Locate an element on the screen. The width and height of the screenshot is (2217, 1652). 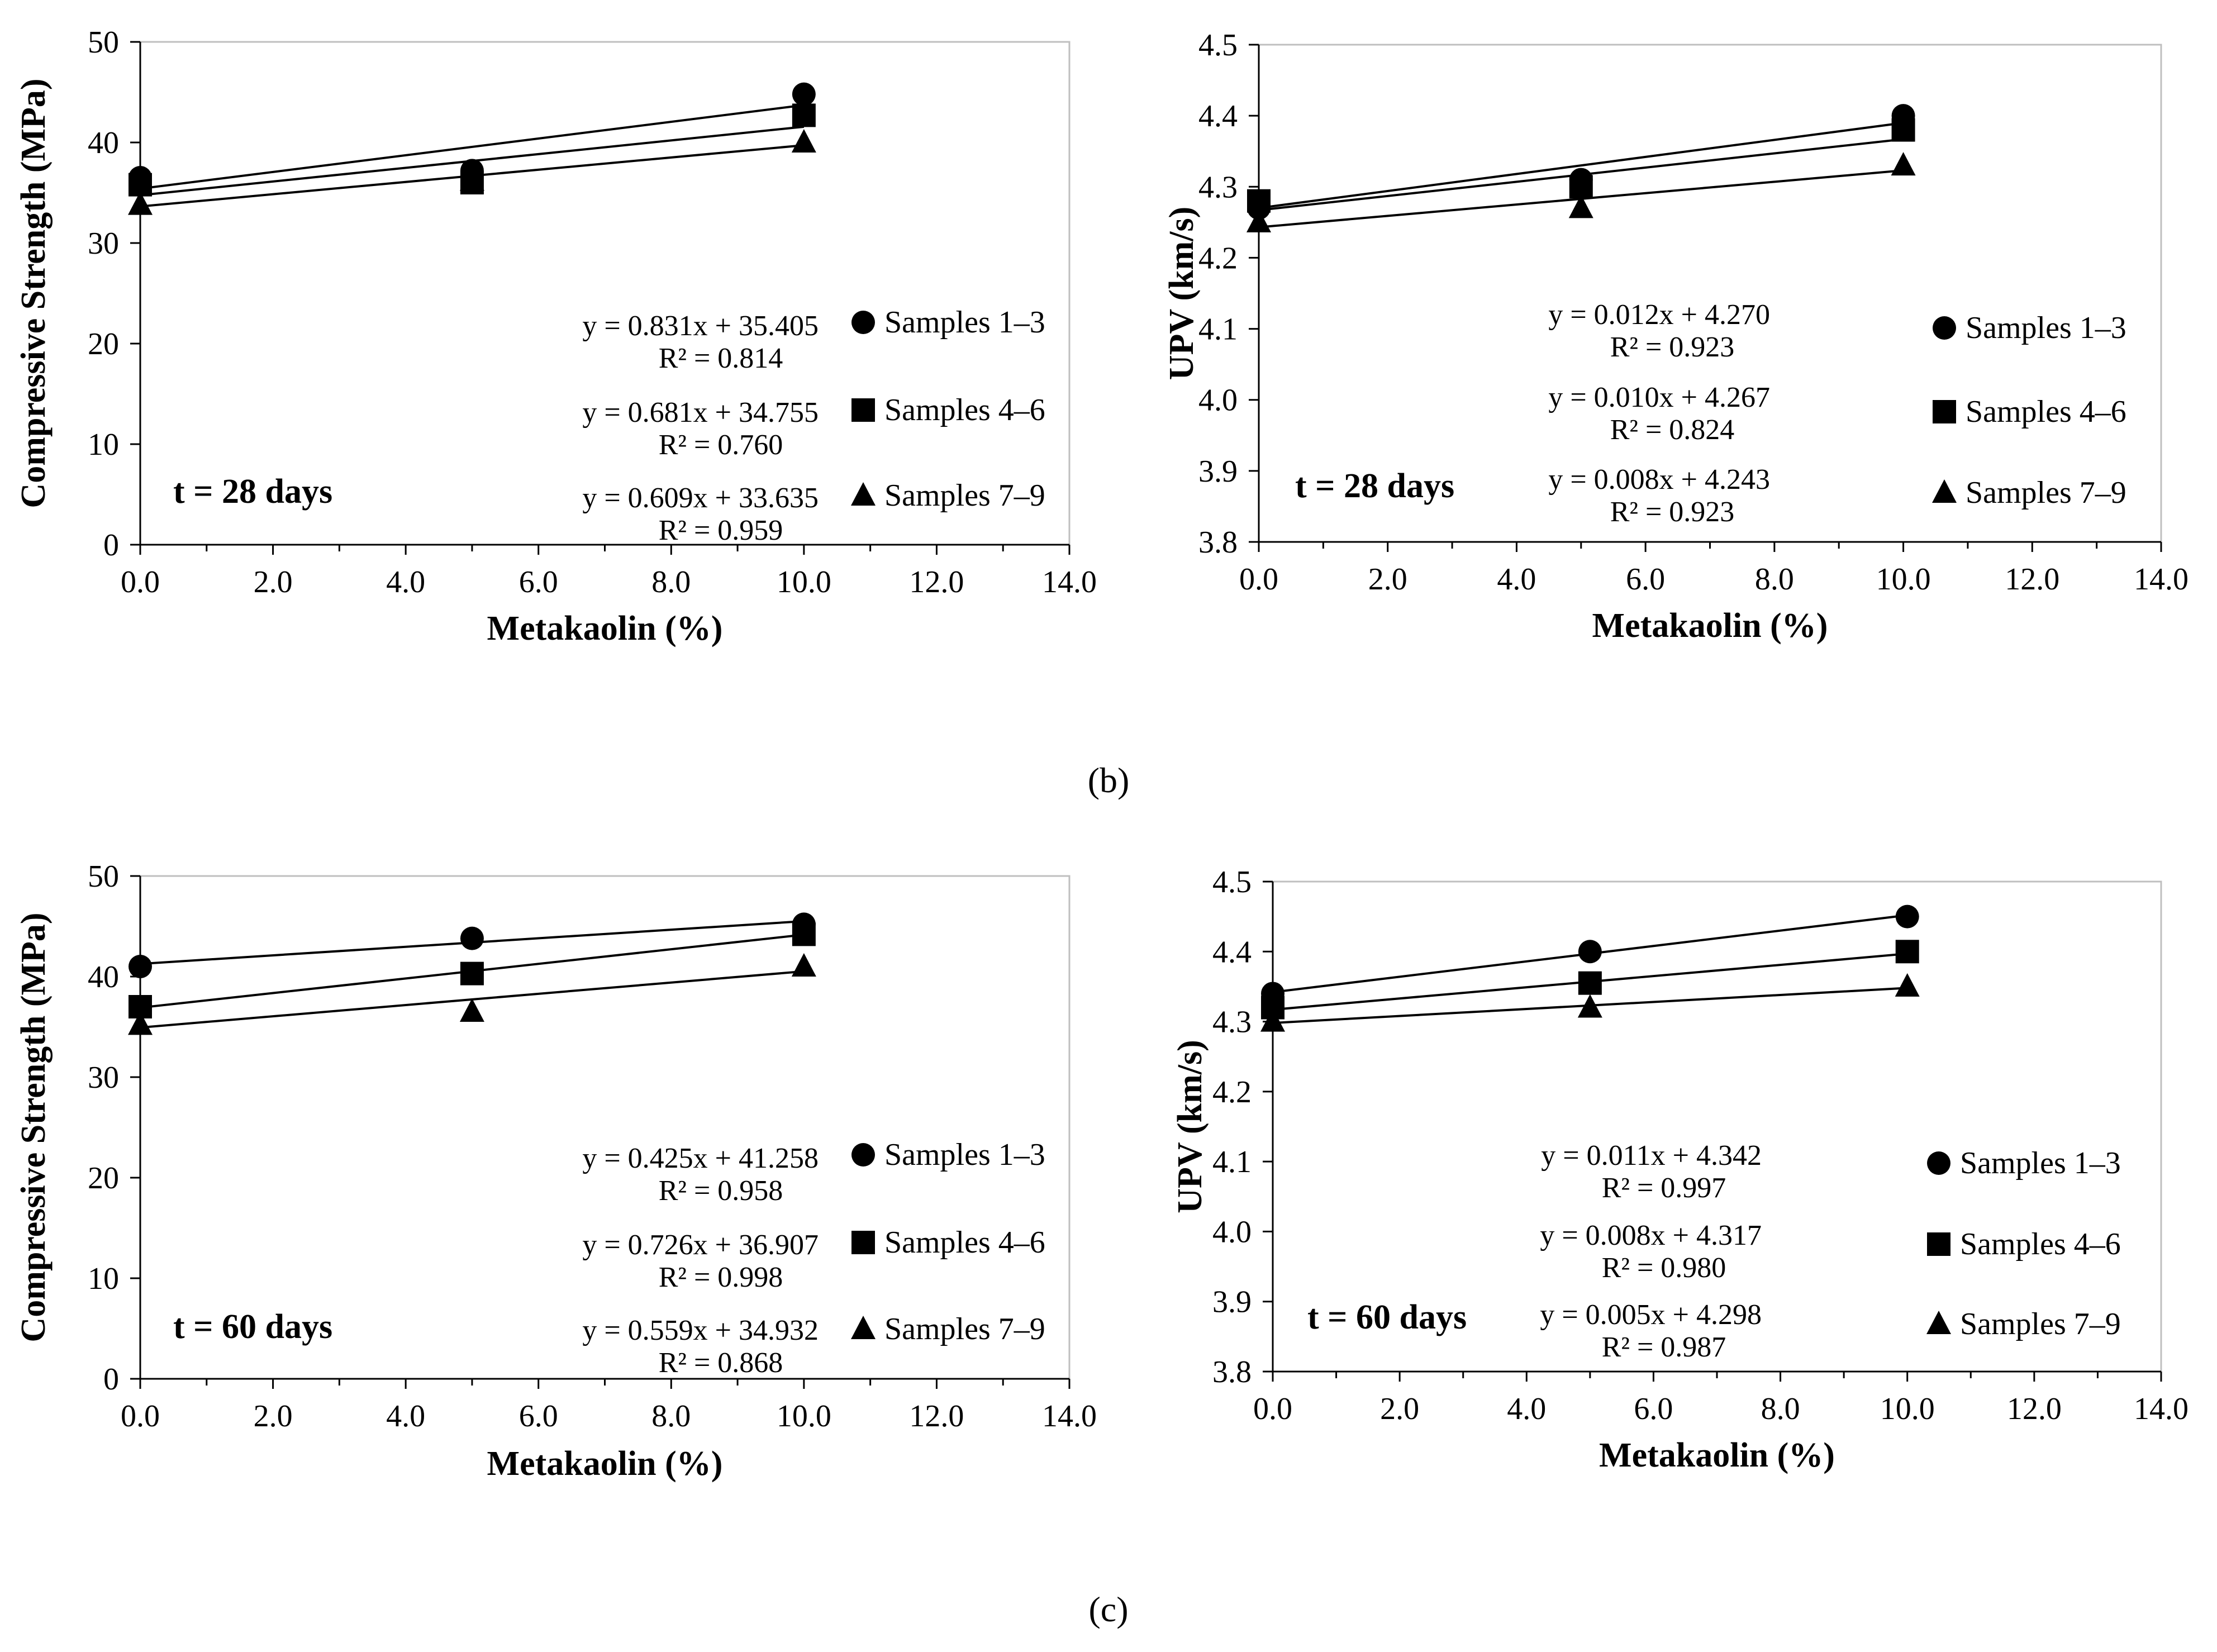
trendline-r-squared: R² = 0.997 is located at coordinates (1664, 1188).